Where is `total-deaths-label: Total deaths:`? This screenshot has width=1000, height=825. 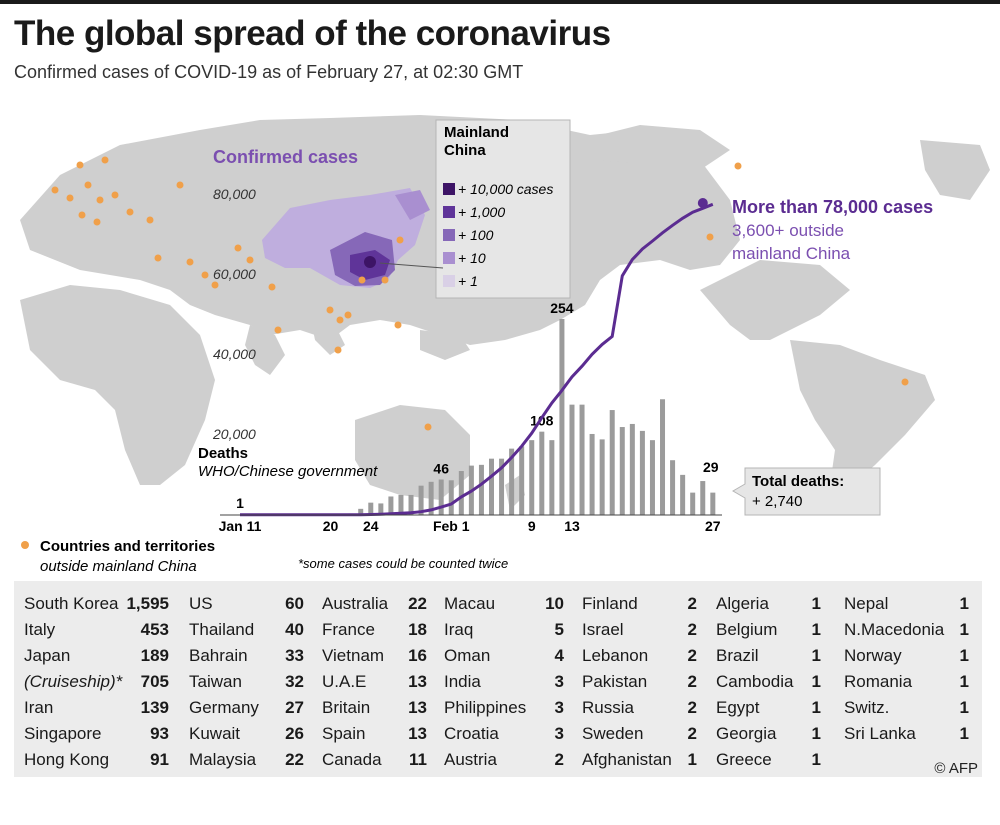
total-deaths-label: Total deaths: is located at coordinates (798, 481).